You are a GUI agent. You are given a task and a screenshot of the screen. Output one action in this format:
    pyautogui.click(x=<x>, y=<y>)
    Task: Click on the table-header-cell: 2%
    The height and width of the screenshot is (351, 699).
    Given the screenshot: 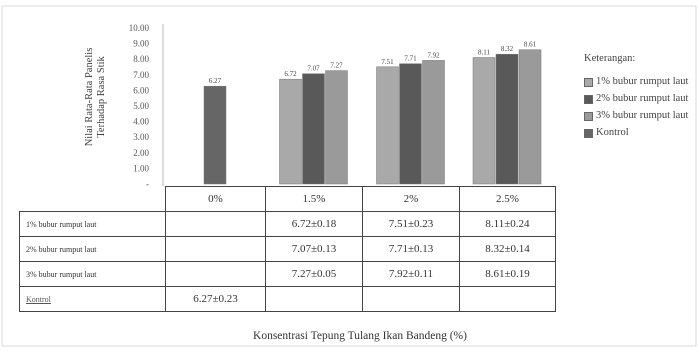 What is the action you would take?
    pyautogui.click(x=411, y=199)
    